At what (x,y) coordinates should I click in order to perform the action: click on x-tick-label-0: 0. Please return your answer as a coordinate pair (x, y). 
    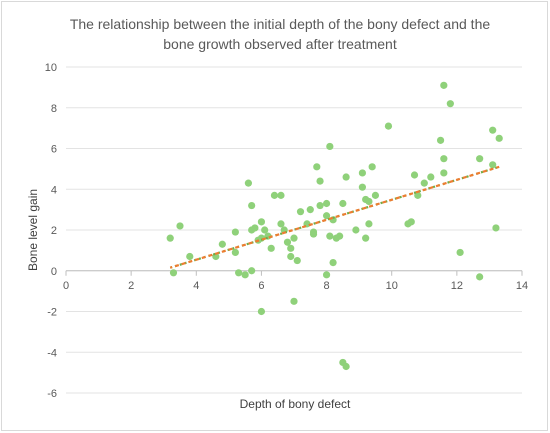
    Looking at the image, I should click on (66, 286).